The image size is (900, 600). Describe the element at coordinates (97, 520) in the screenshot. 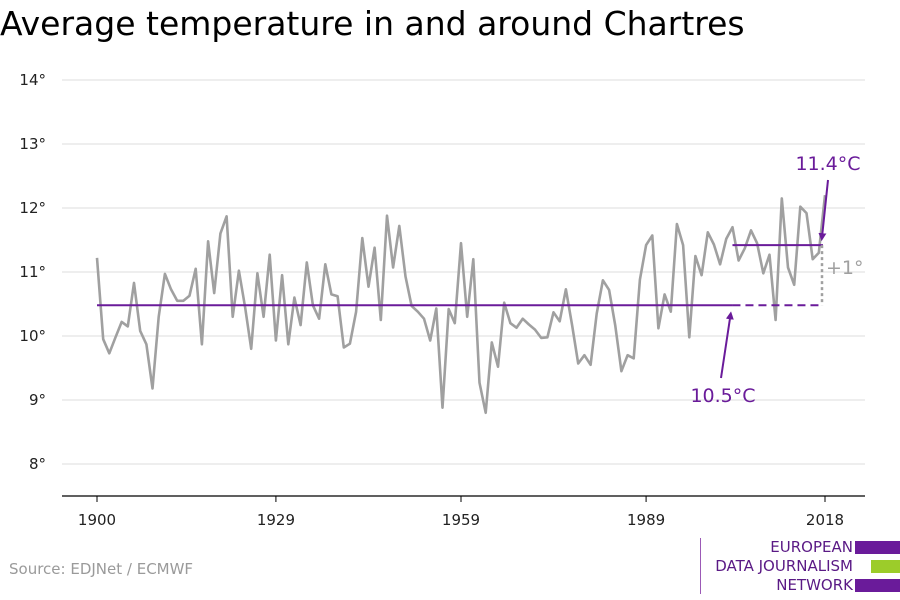

I see `x-tick-label: 1900` at that location.